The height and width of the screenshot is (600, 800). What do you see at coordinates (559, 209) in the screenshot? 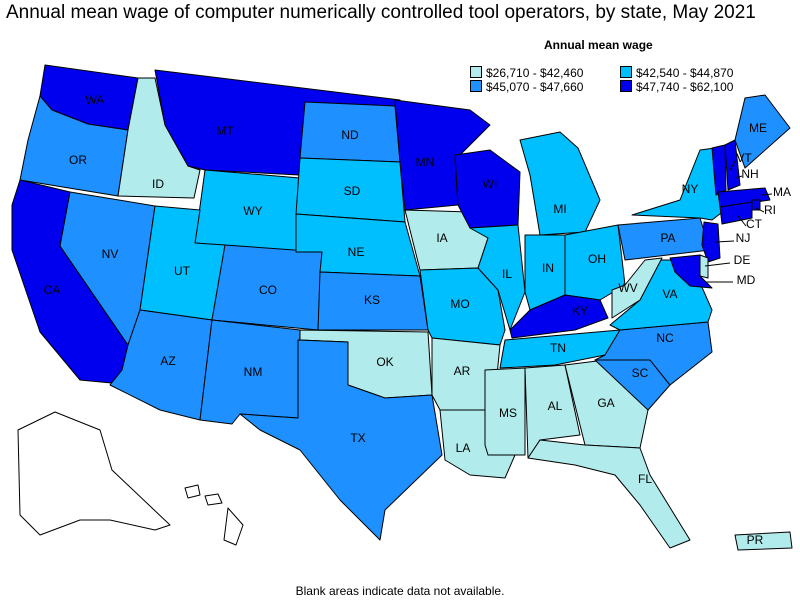
I see `state-label-mi: MI` at bounding box center [559, 209].